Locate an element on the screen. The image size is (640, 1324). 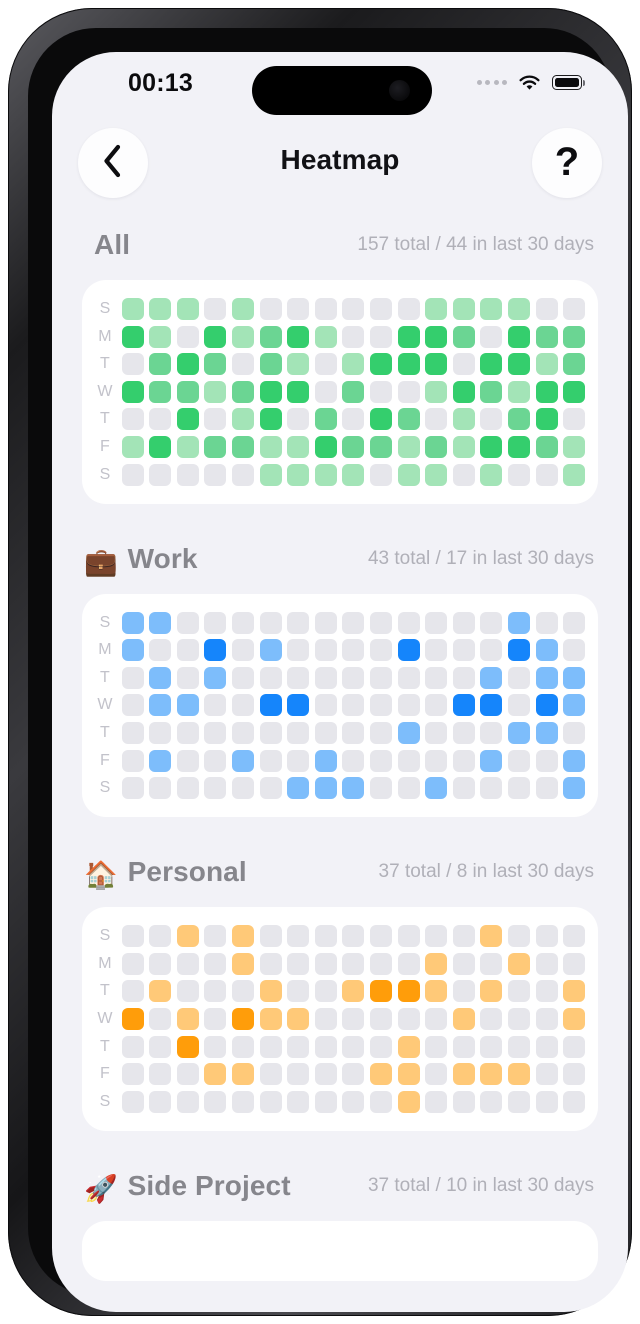
help-button: ? is located at coordinates (567, 163).